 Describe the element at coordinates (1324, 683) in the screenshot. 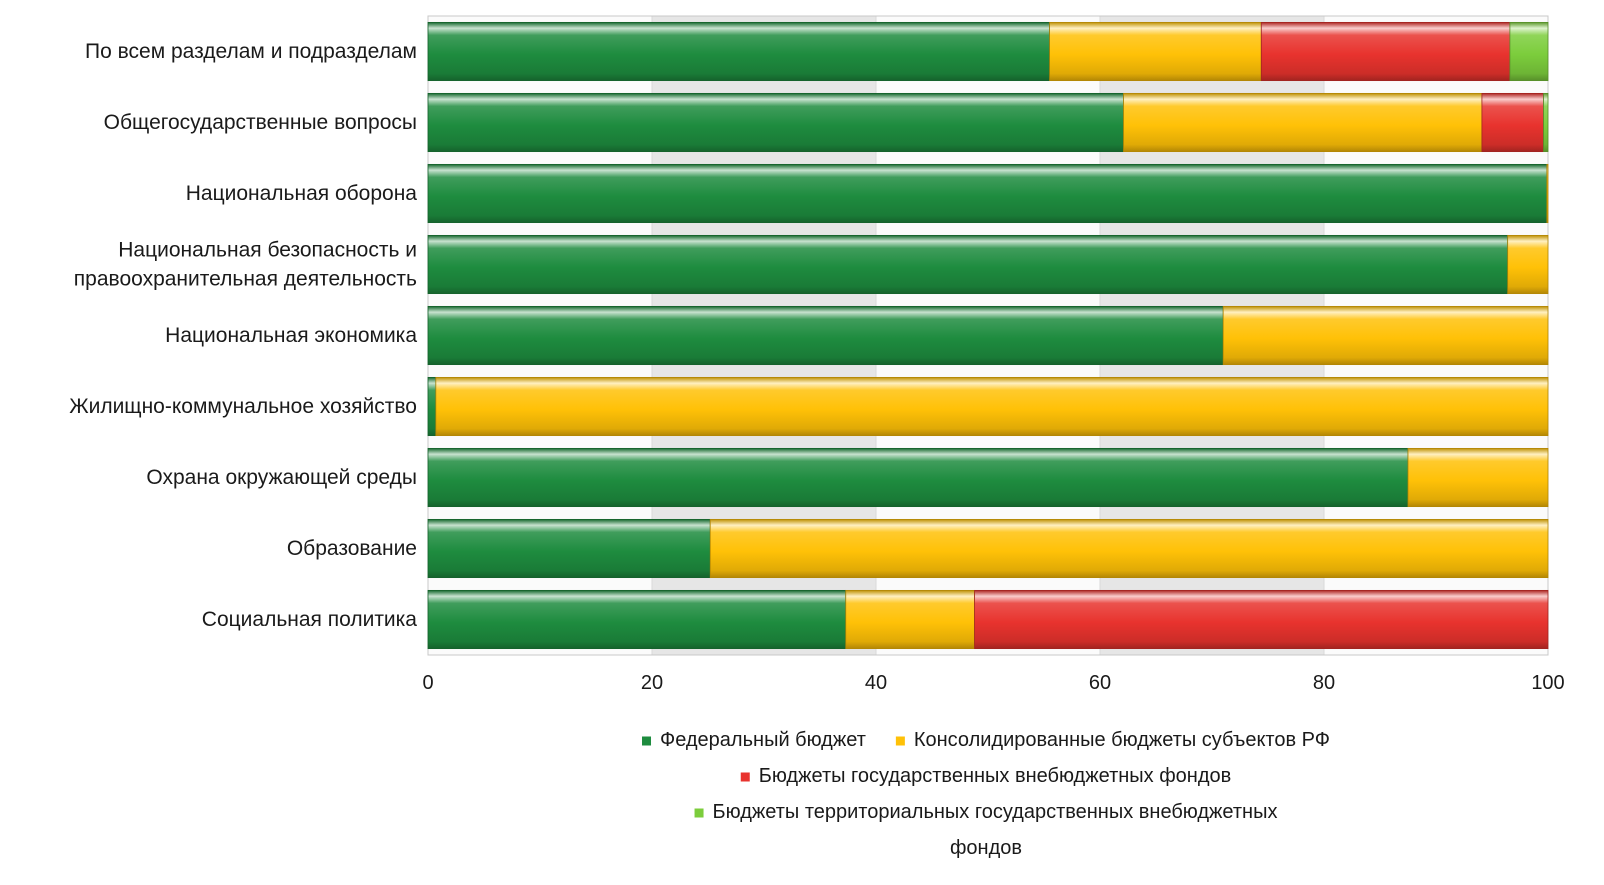

I see `x-tick-label: 80` at that location.